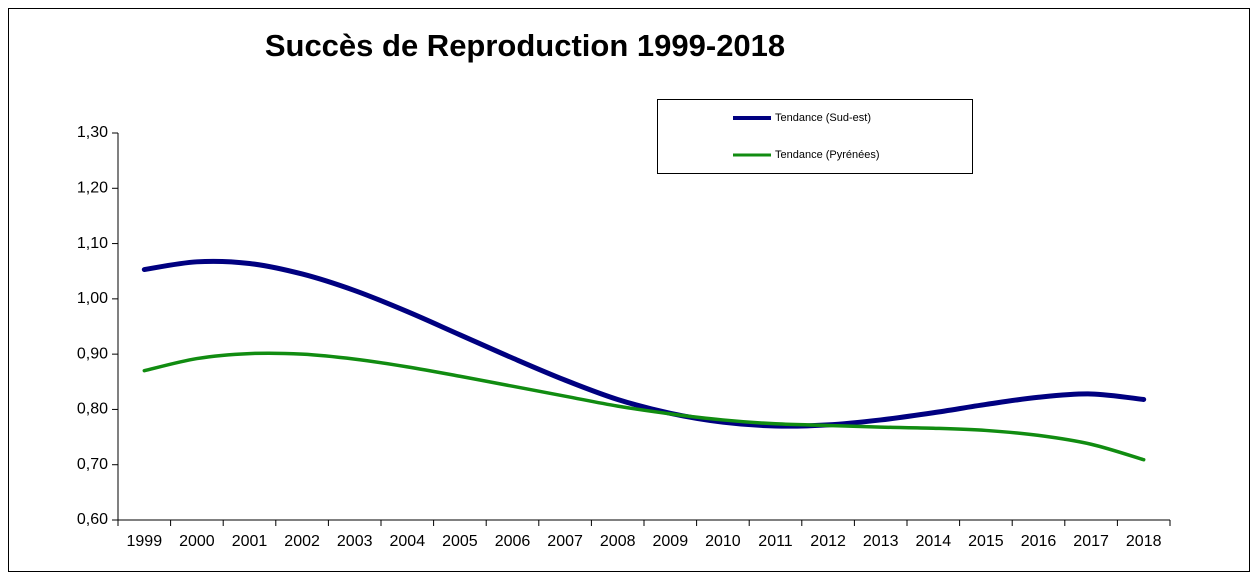 Image resolution: width=1259 pixels, height=580 pixels. I want to click on x-tick-label: 2011, so click(775, 541).